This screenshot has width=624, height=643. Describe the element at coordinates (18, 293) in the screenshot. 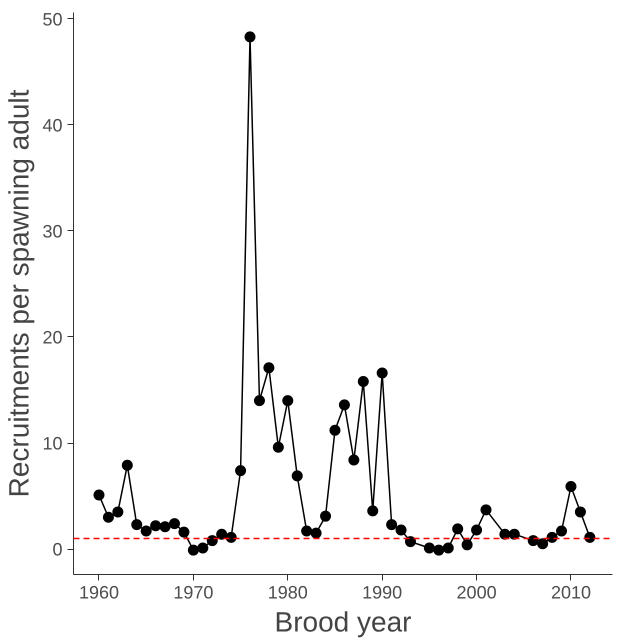

I see `y-axis-title: Recruitments per spawning adult` at that location.